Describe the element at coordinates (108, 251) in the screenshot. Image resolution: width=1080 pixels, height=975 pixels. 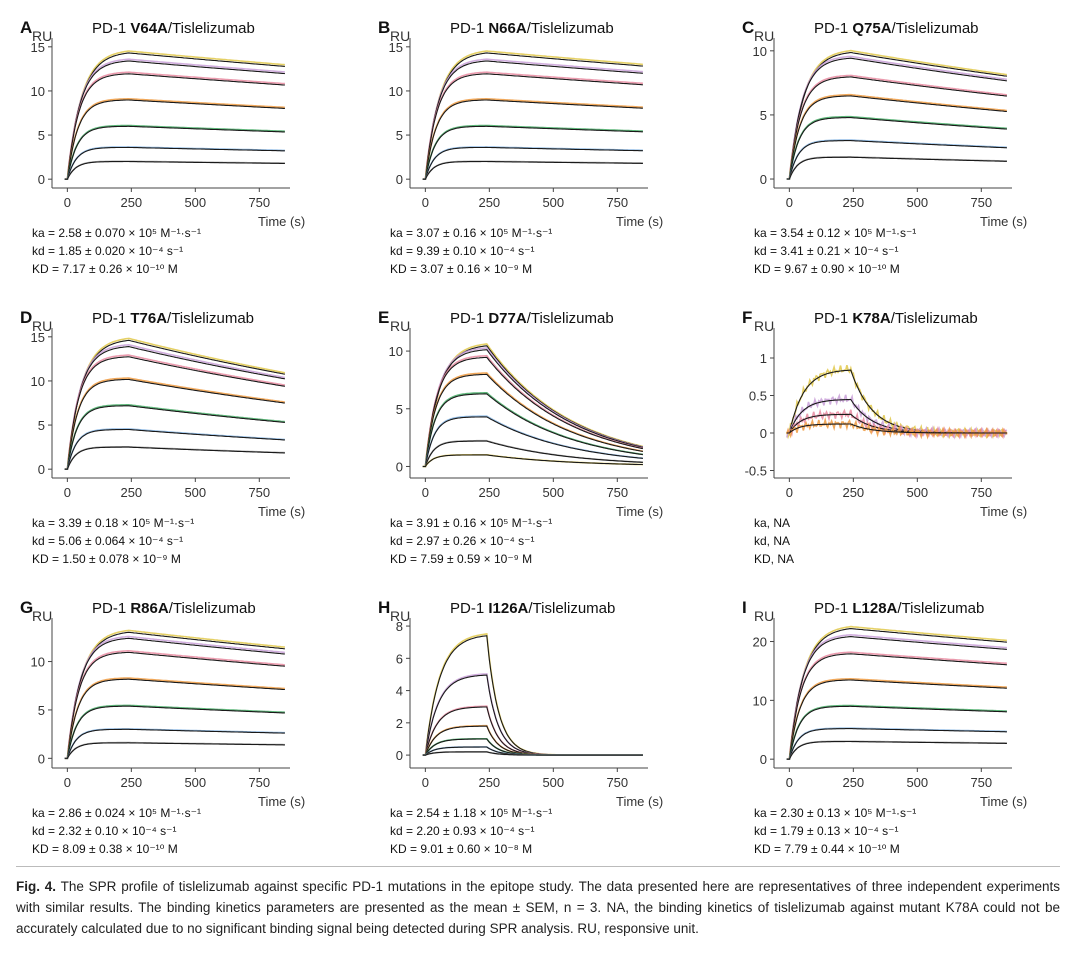
I see `kd-value: kd = 1.85 ± 0.020 × 10⁻⁴ s⁻¹` at that location.